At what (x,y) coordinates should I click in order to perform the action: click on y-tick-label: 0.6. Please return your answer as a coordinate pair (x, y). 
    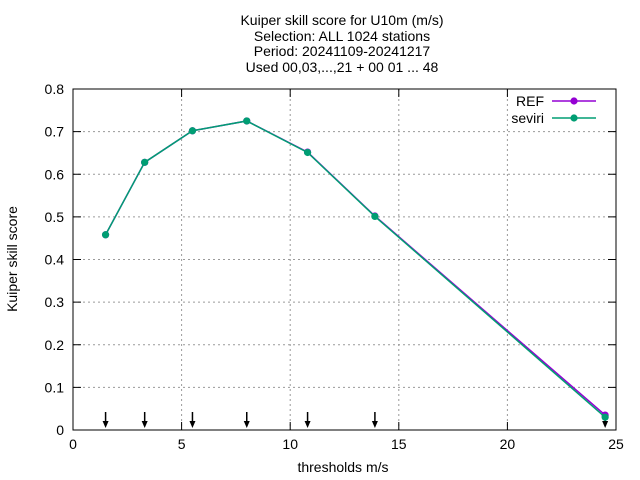
    Looking at the image, I should click on (55, 174).